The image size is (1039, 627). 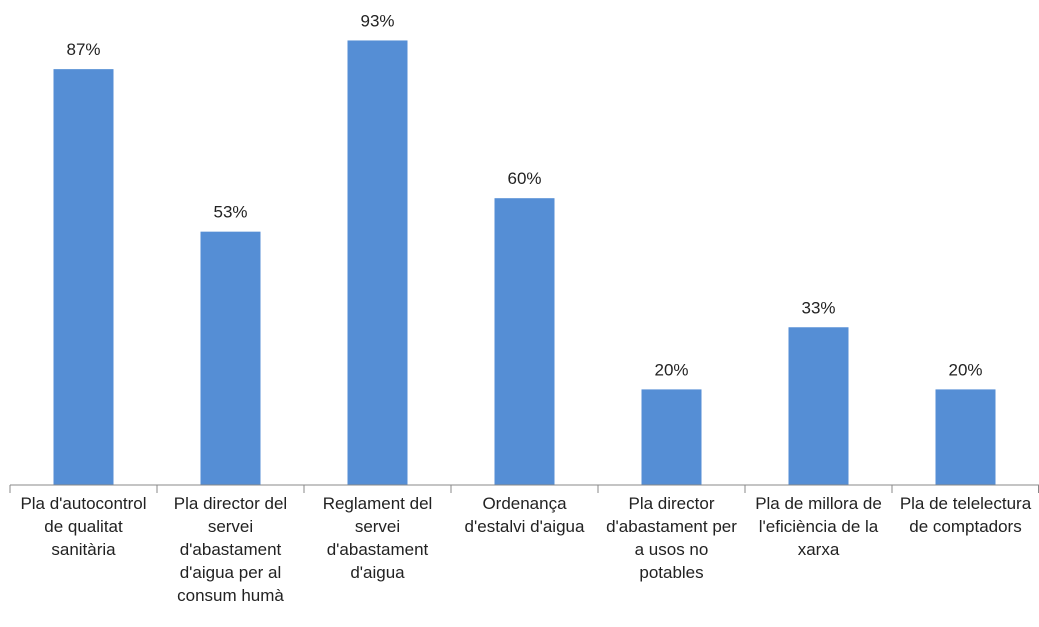 I want to click on x-tick-label: Pla de telelectura de comptadors, so click(x=965, y=515).